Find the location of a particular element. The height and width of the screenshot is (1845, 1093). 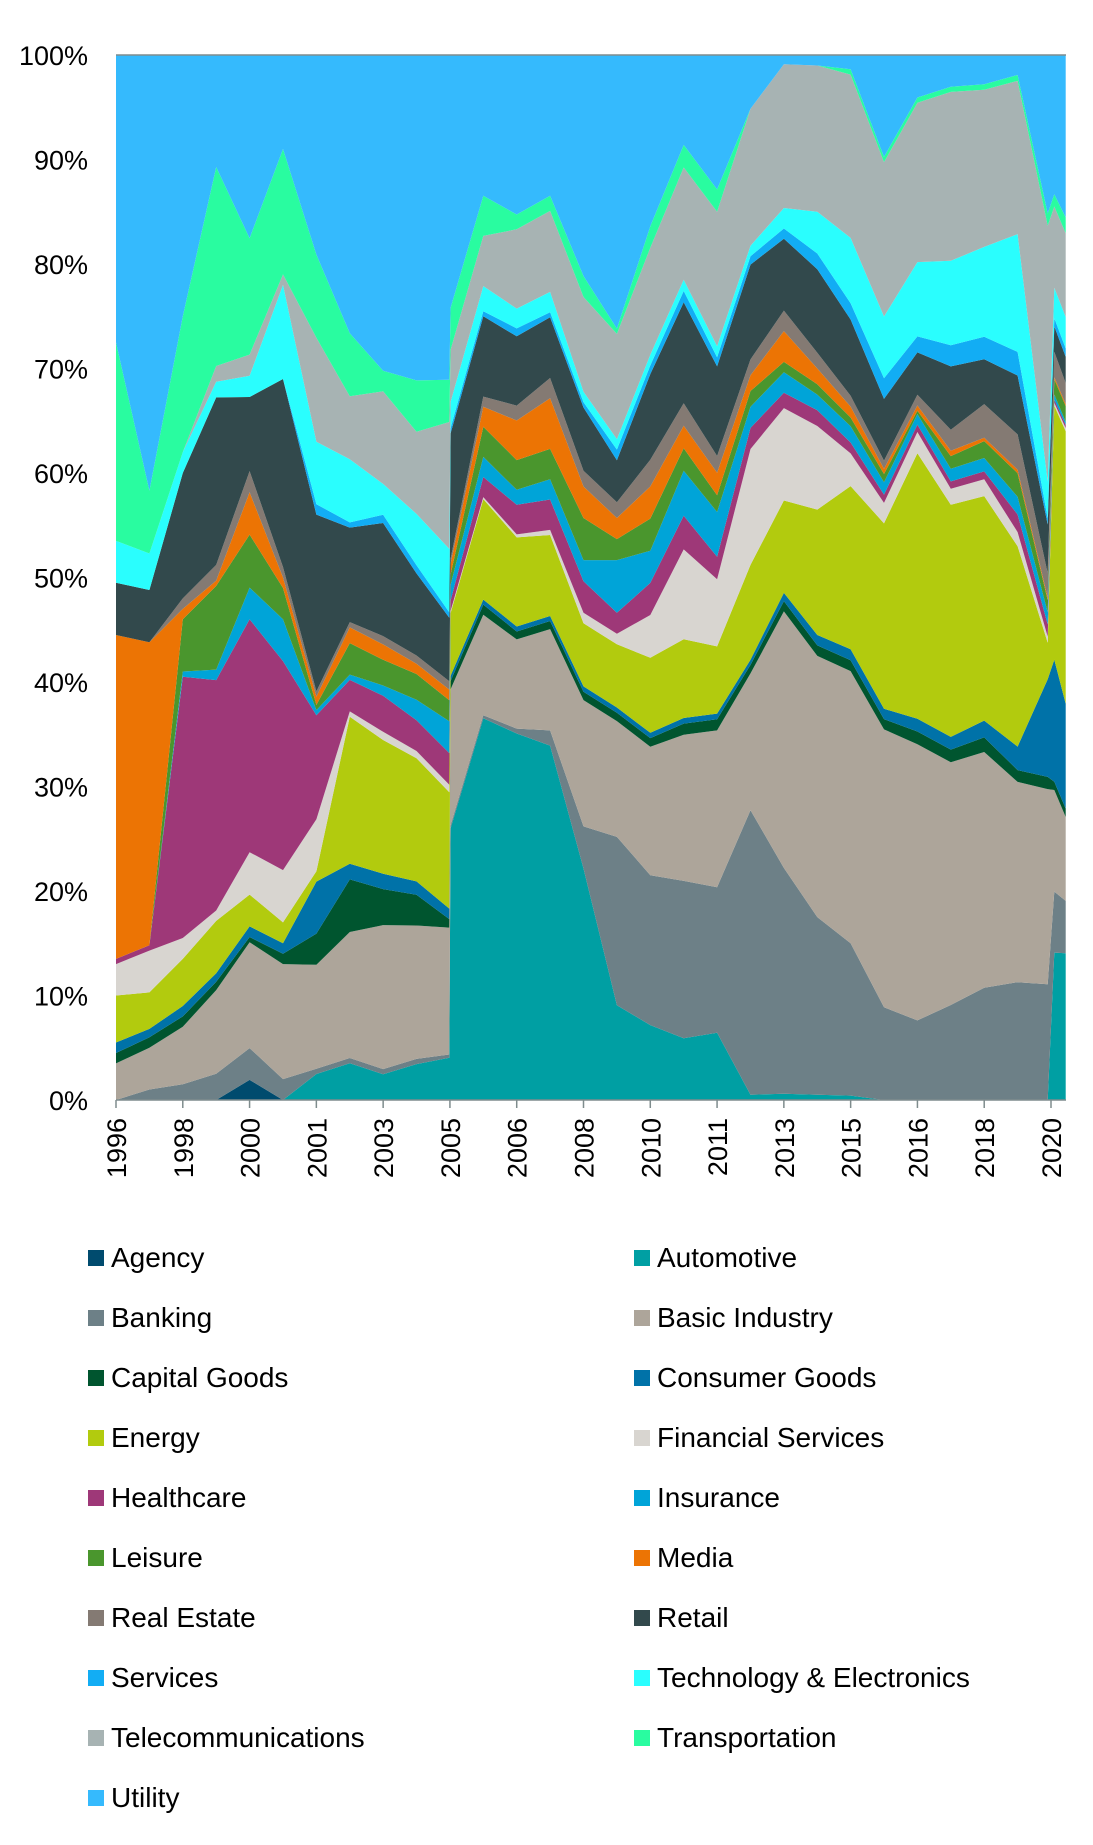

y-tick-label: 100% is located at coordinates (53, 56).